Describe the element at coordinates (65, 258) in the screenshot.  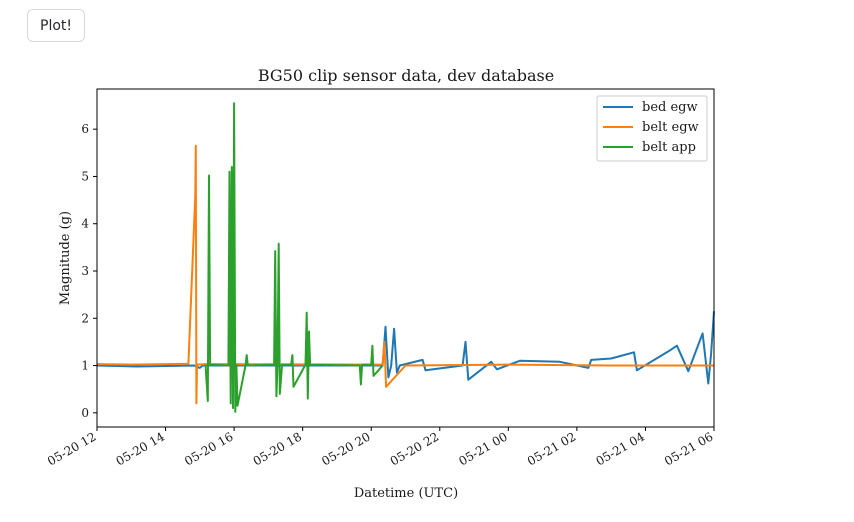
I see `y-axis-label: Magnitude (g)` at that location.